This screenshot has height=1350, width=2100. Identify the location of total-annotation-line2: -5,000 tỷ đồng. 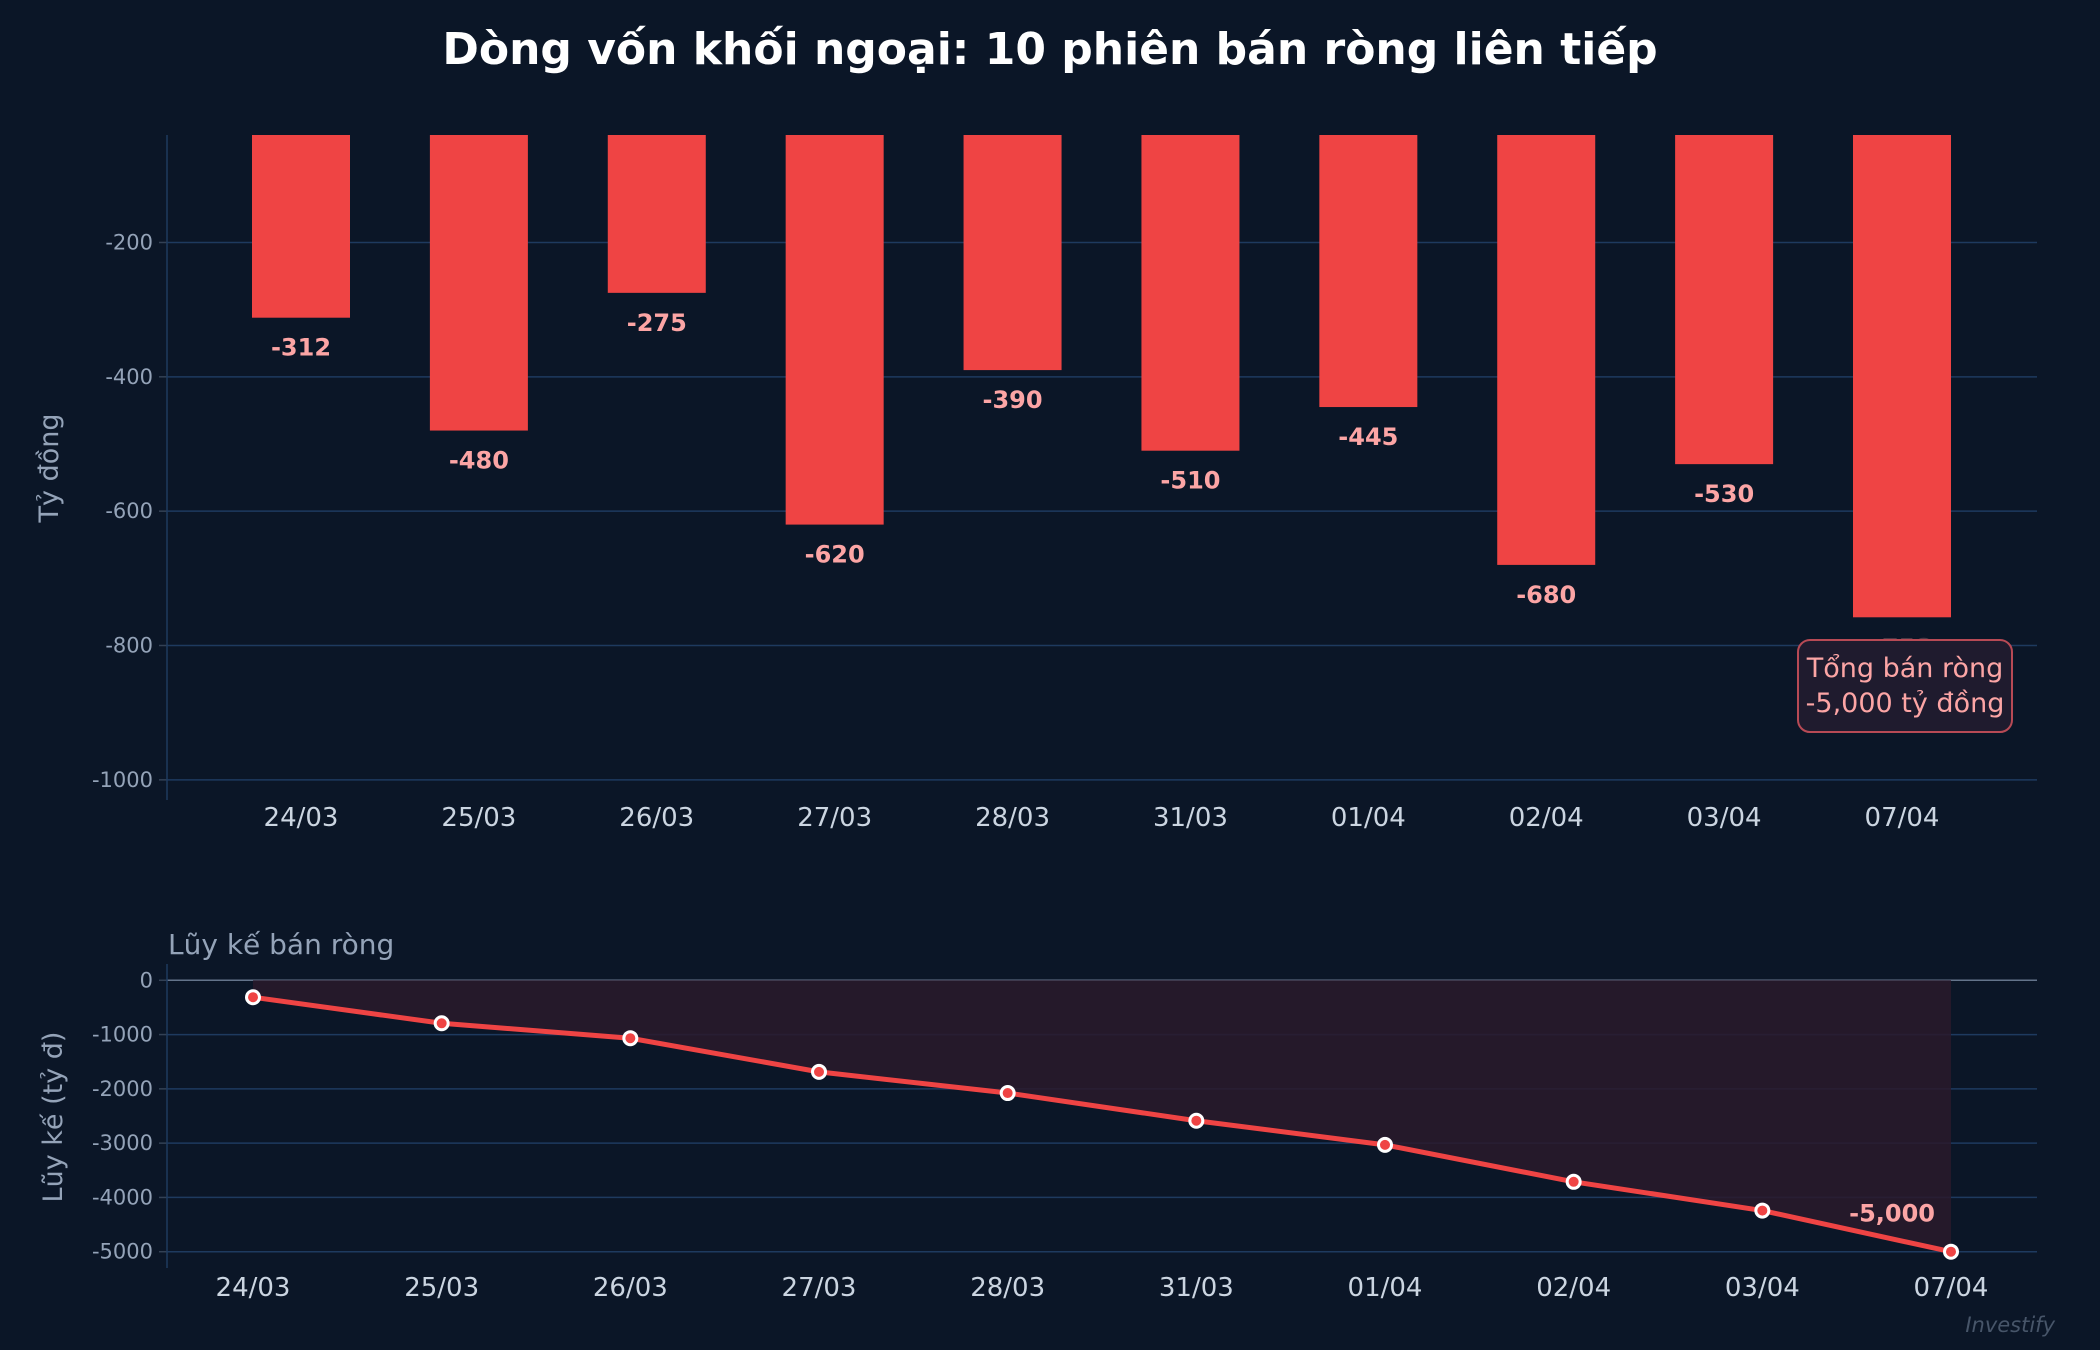
(1905, 703).